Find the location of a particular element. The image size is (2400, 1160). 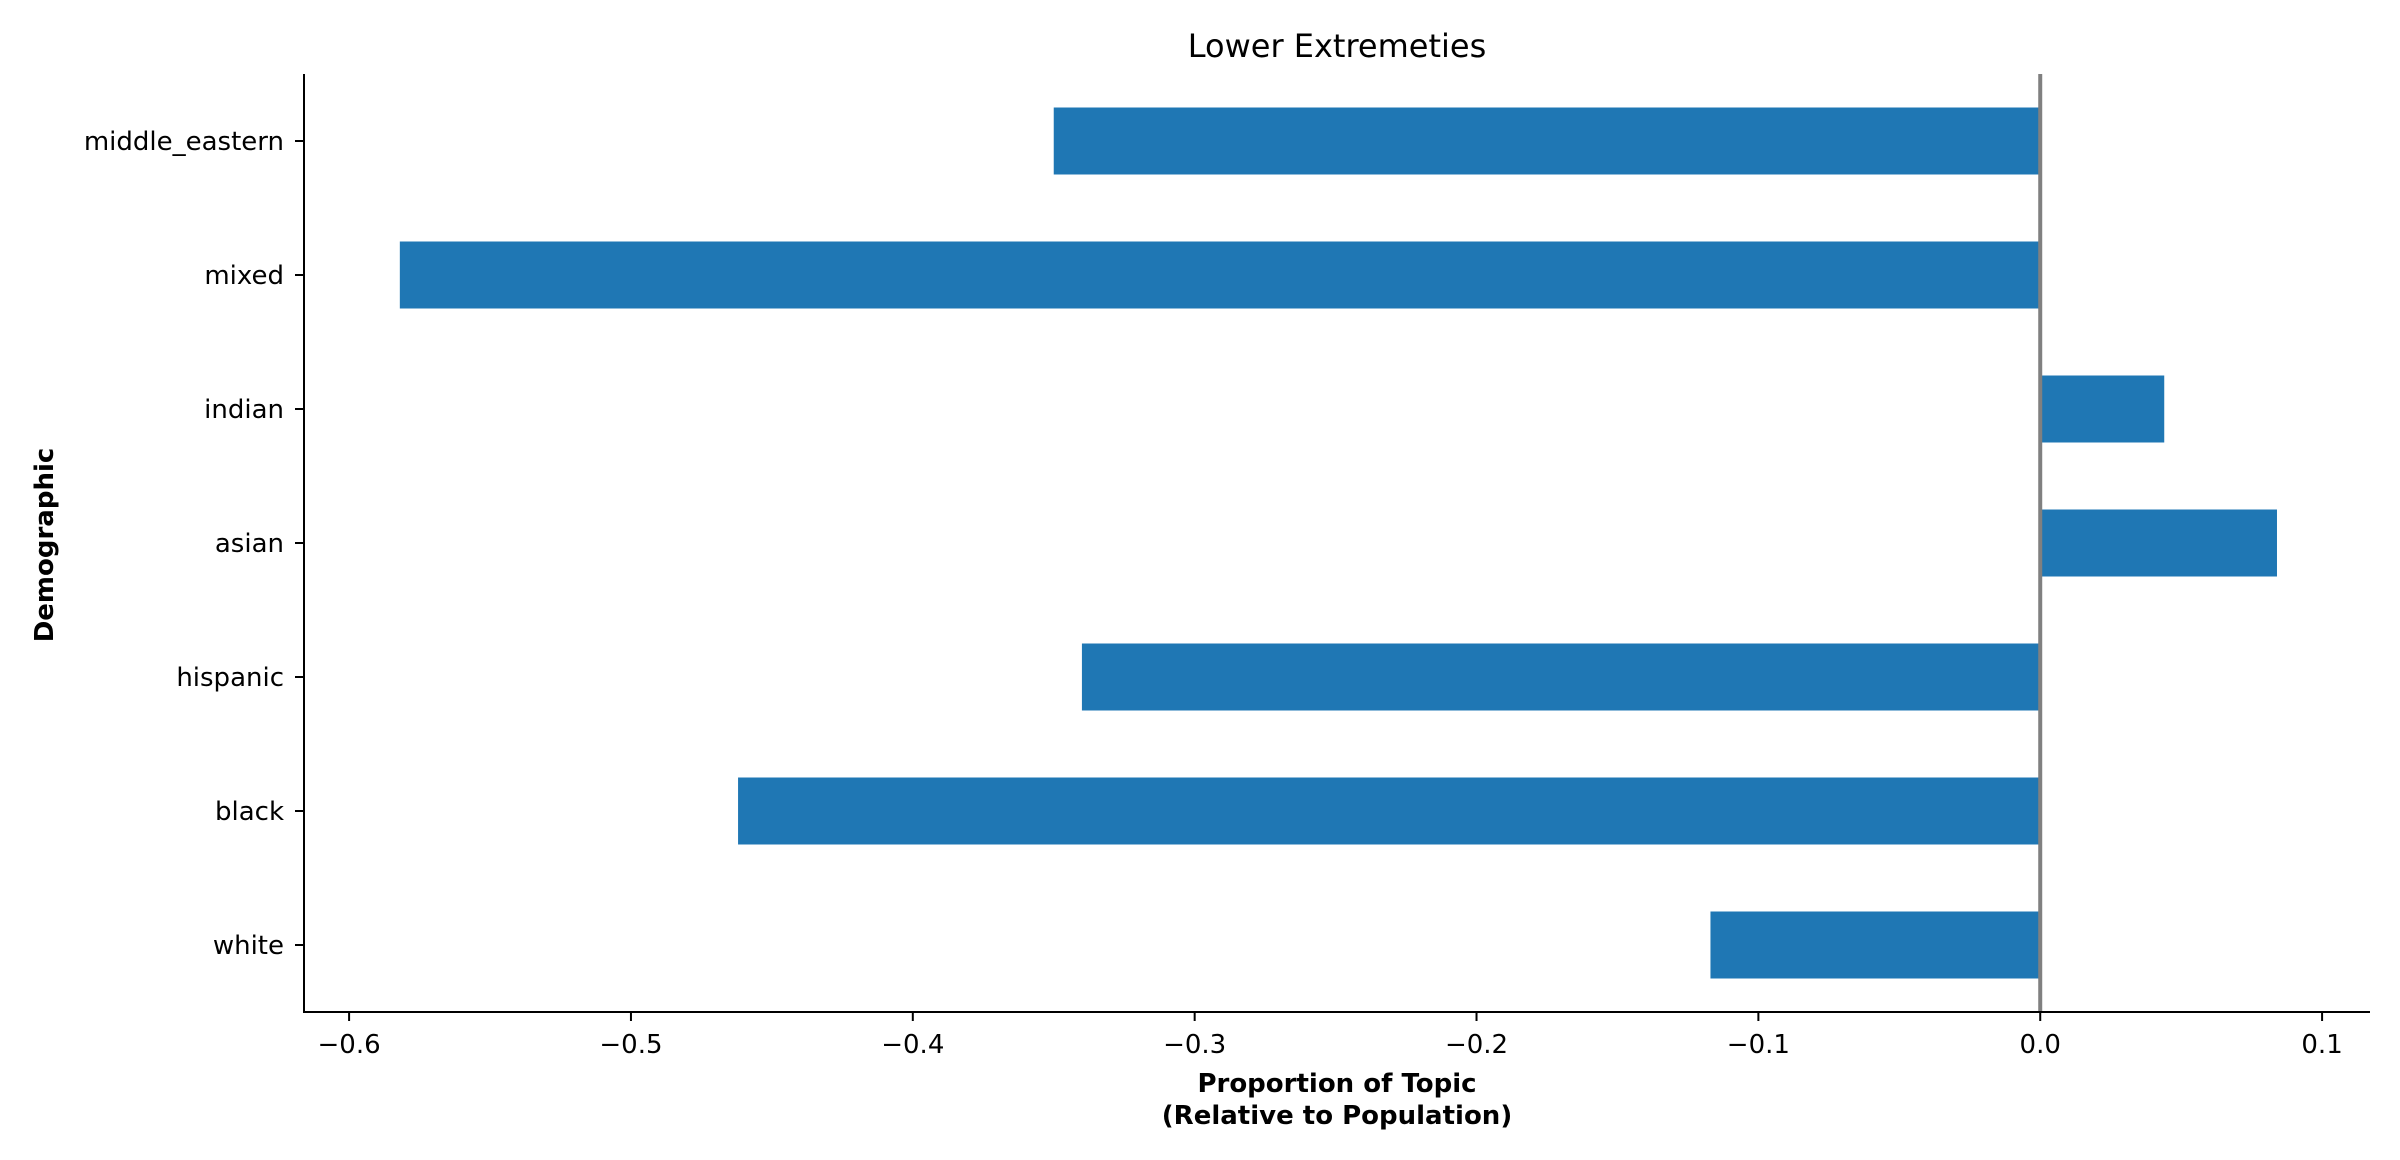

x-tick-label: −0.6 is located at coordinates (349, 1045).